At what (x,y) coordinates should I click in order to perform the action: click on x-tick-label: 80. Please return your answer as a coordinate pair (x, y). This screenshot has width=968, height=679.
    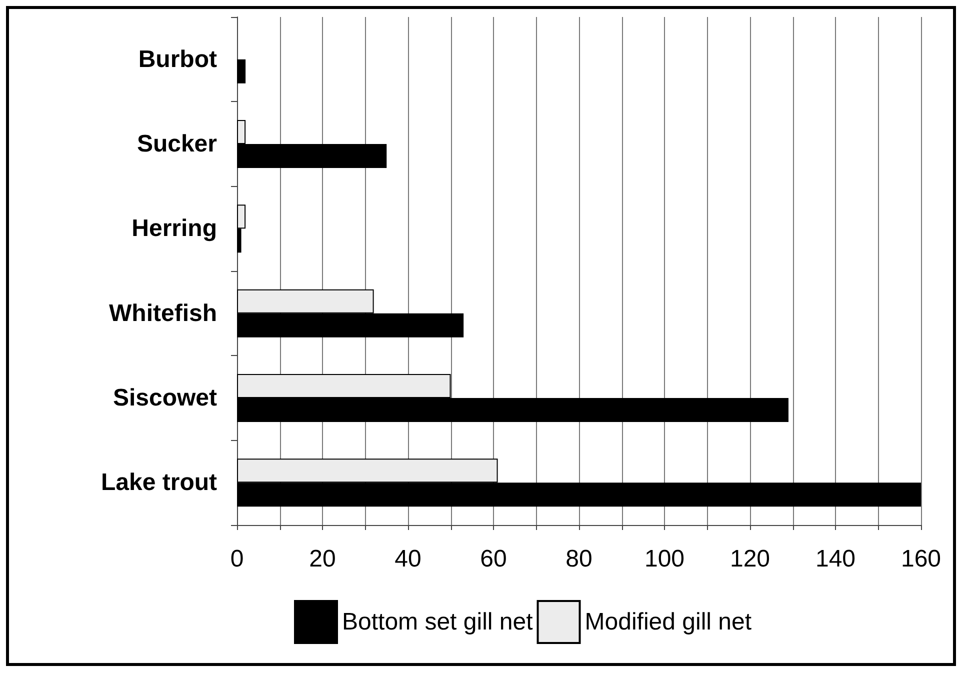
    Looking at the image, I should click on (579, 559).